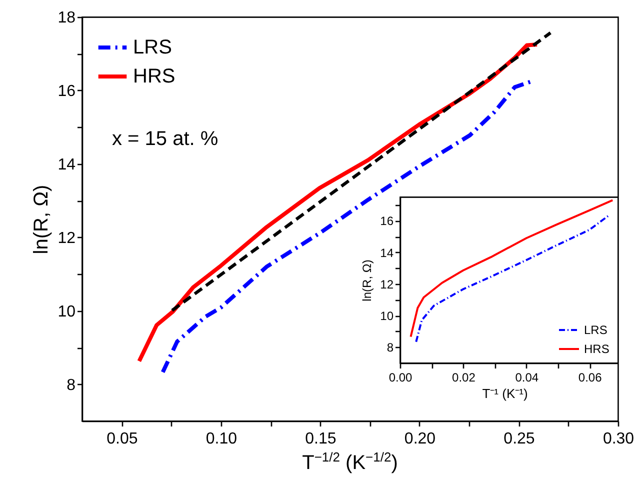  I want to click on x-tick-label: 0.00, so click(400, 377).